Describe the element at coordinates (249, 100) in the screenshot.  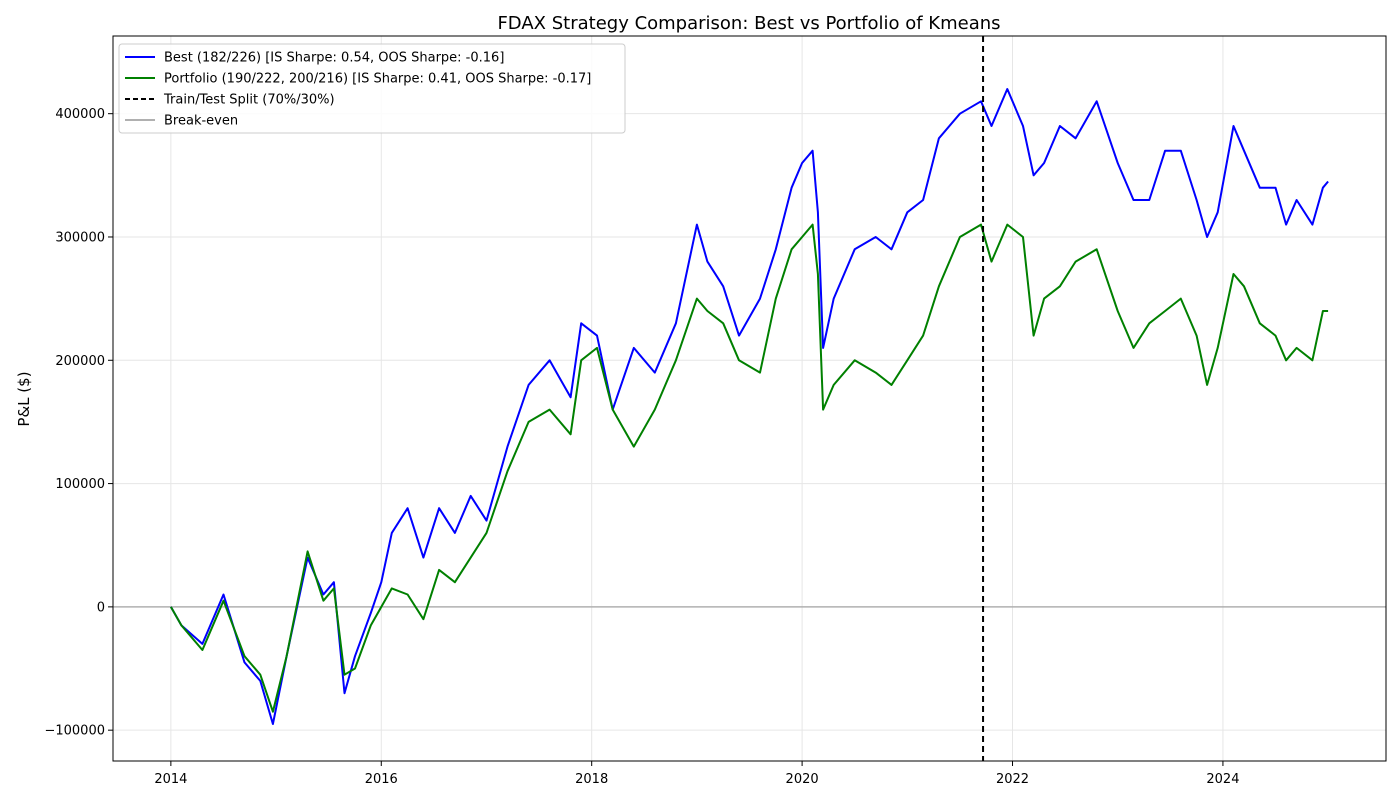
I see `legend-label: Train/Test Split (70%/30%)` at that location.